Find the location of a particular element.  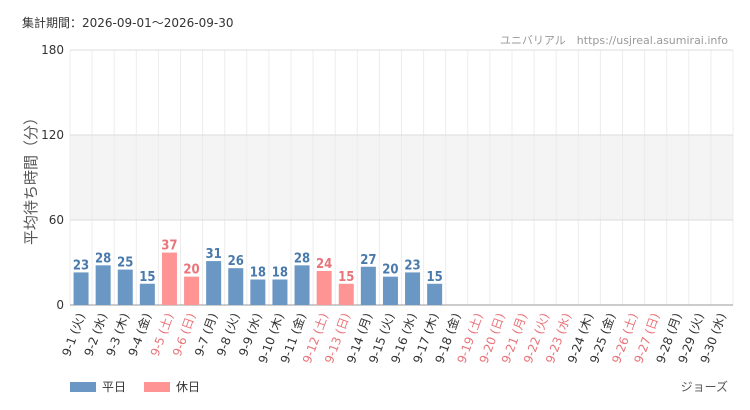

legend-weekday-label: 平日 is located at coordinates (114, 387).